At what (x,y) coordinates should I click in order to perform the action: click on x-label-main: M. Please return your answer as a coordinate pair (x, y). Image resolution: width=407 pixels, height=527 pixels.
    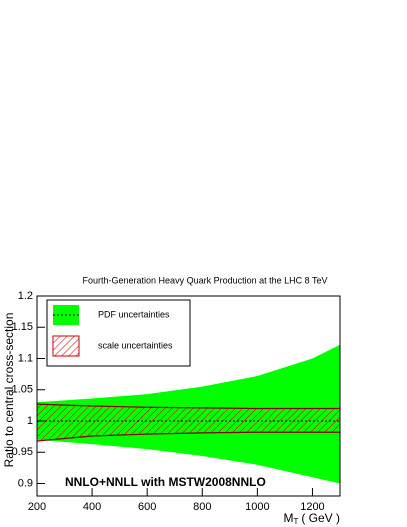
    Looking at the image, I should click on (288, 518).